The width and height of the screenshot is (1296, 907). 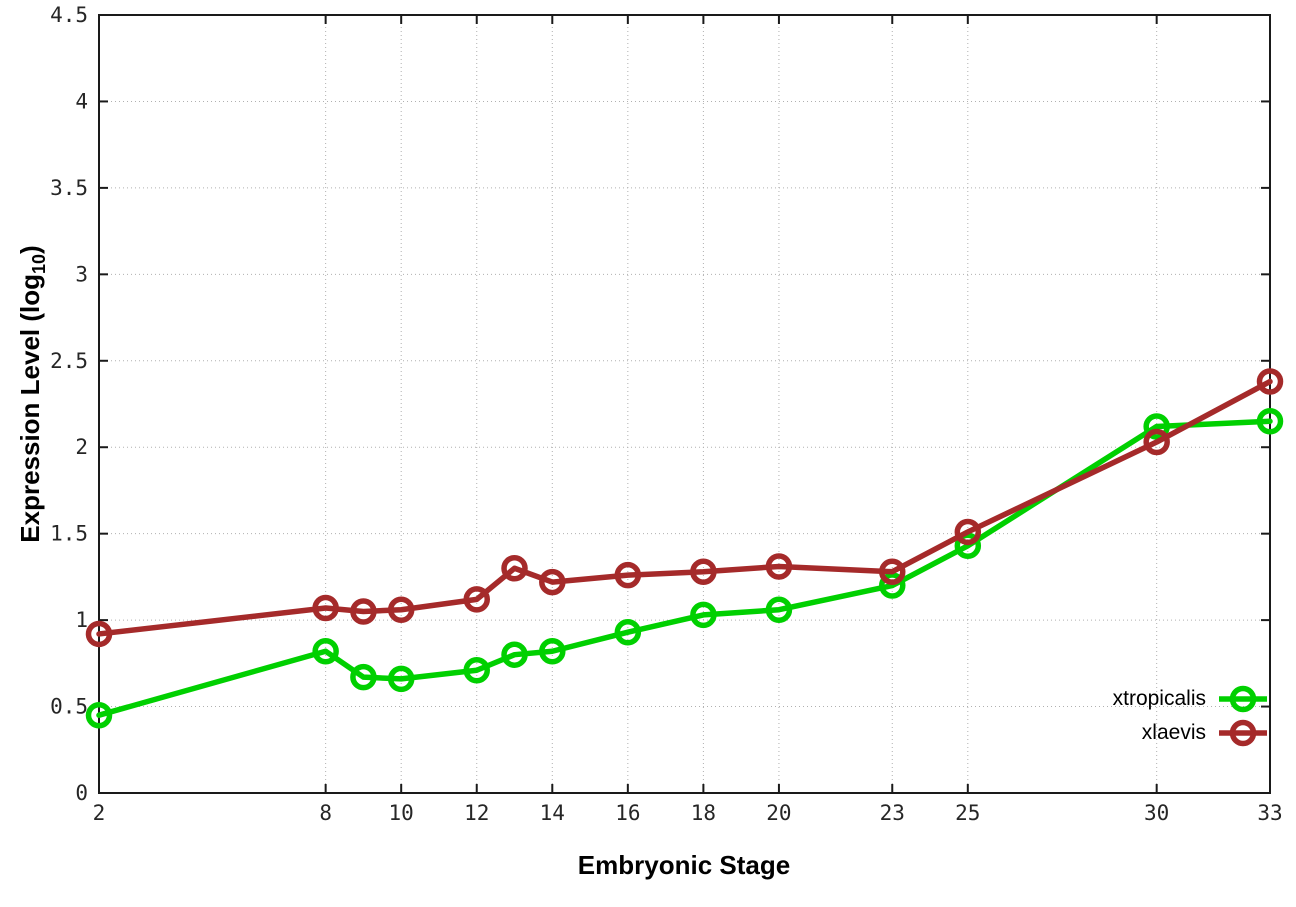 I want to click on y-tick-label: 4, so click(x=81, y=101).